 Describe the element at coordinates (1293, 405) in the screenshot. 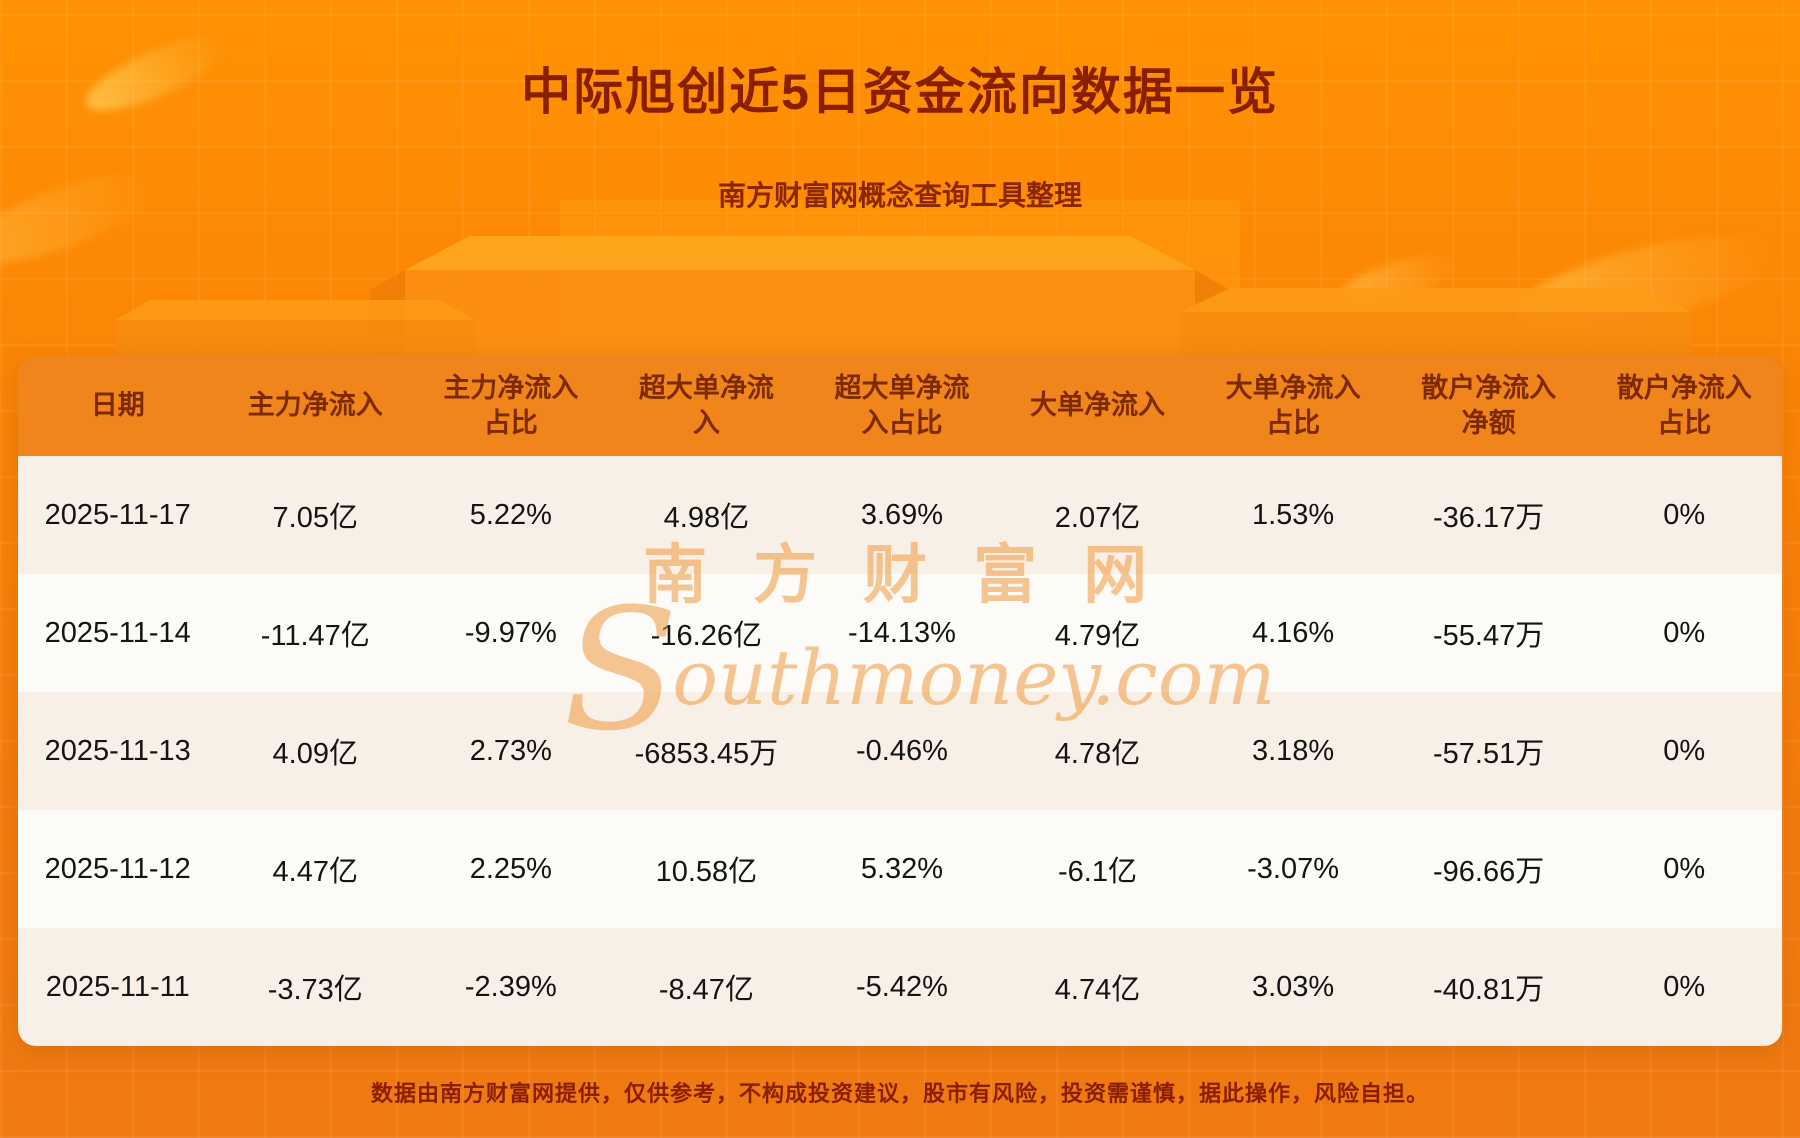

I see `column-header: 大单净流入占比` at that location.